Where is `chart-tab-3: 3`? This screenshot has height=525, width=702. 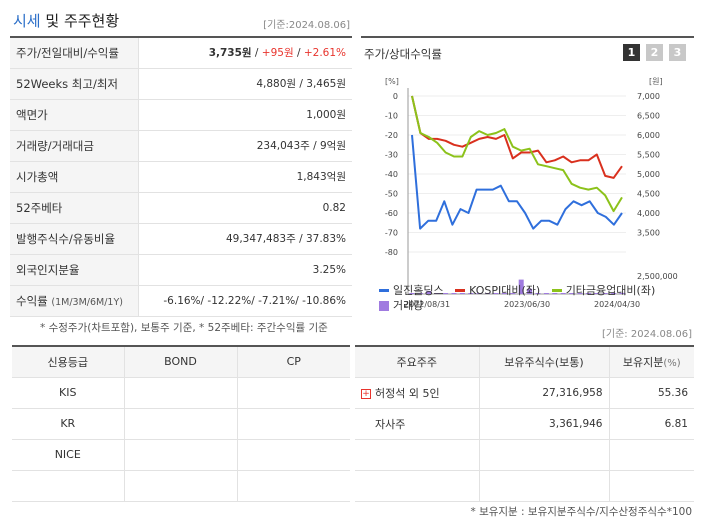 chart-tab-3: 3 is located at coordinates (677, 52).